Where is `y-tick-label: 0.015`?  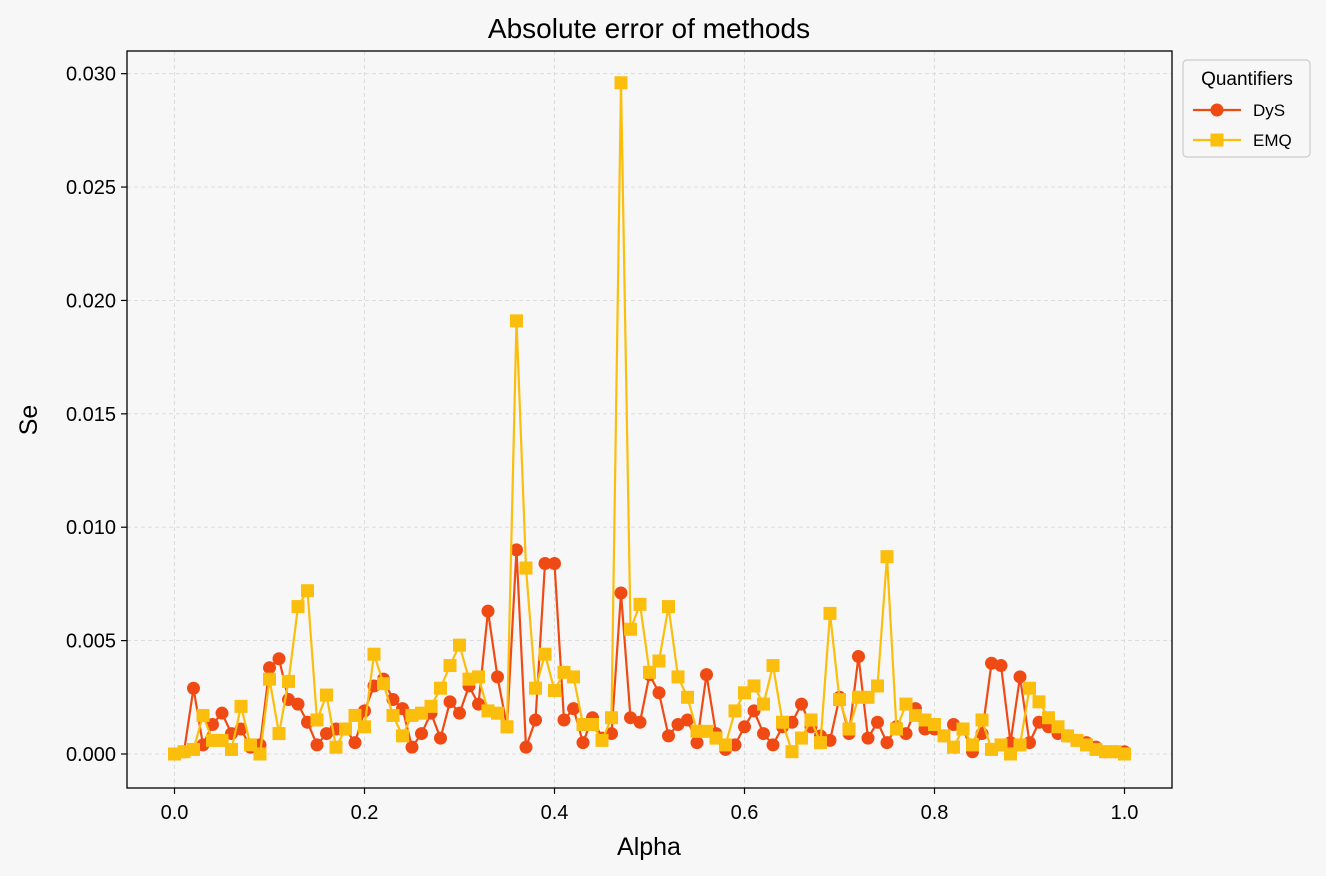 y-tick-label: 0.015 is located at coordinates (91, 415).